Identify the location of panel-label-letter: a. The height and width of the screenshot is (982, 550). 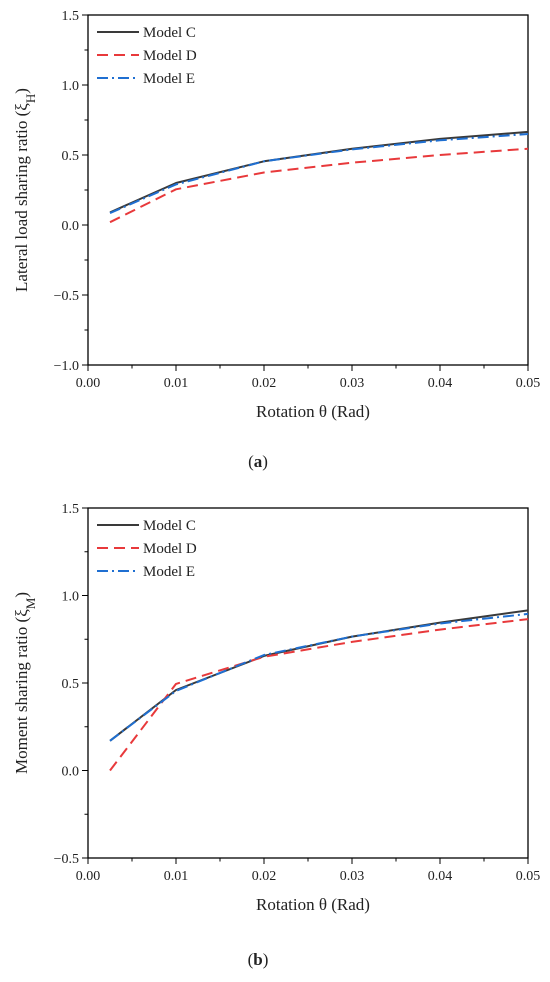
(258, 461).